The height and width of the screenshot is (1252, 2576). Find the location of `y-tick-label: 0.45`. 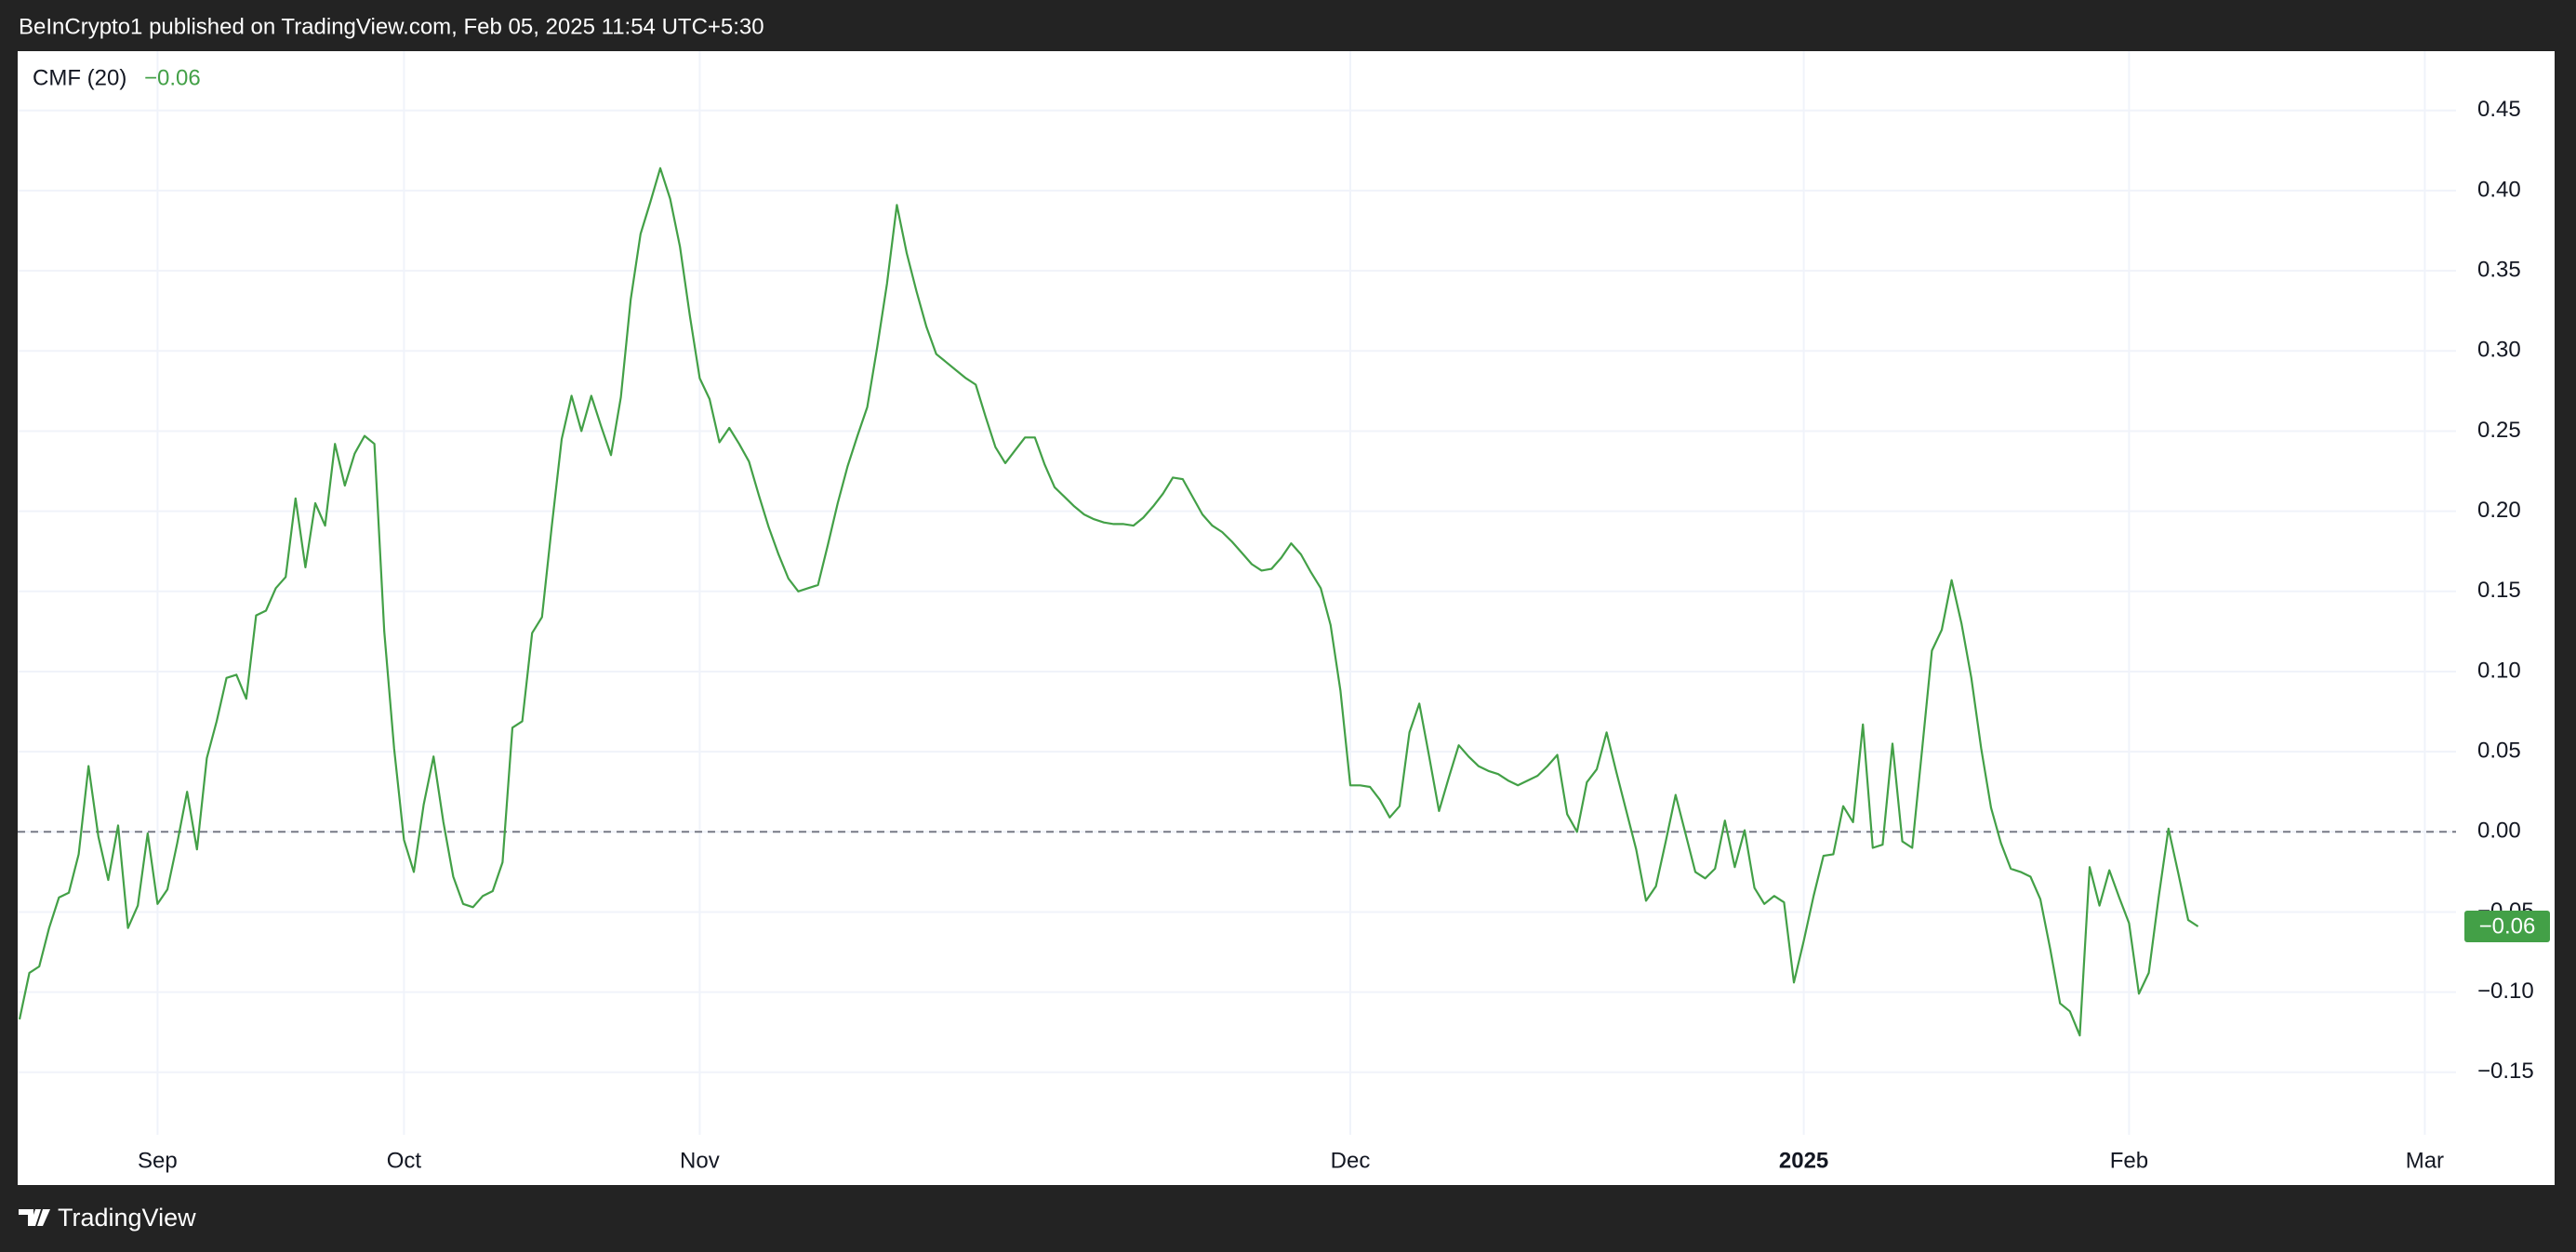

y-tick-label: 0.45 is located at coordinates (2499, 109).